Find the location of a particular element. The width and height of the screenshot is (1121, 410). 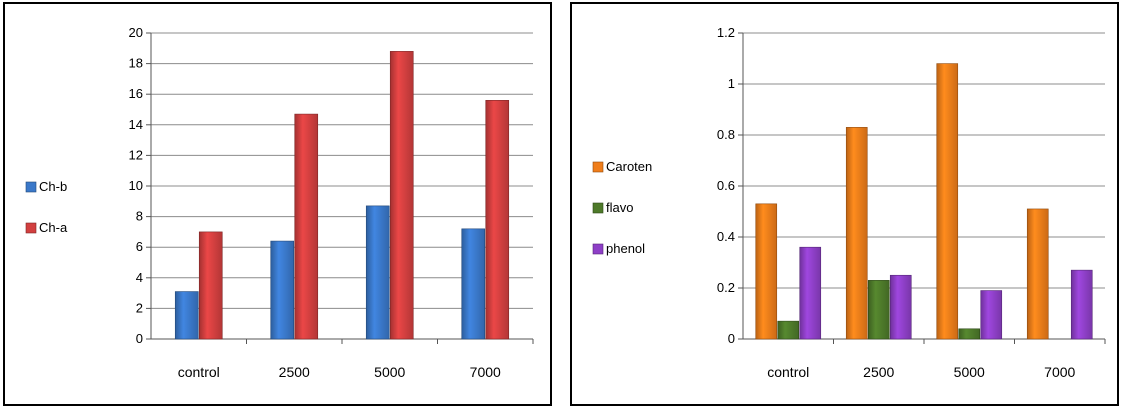

bar-flavo-control is located at coordinates (788, 330).